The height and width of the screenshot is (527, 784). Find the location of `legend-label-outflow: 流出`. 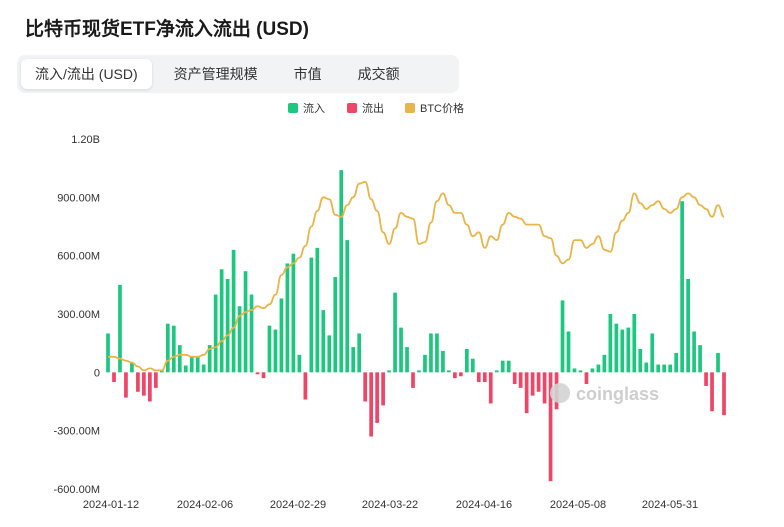

legend-label-outflow: 流出 is located at coordinates (373, 108).